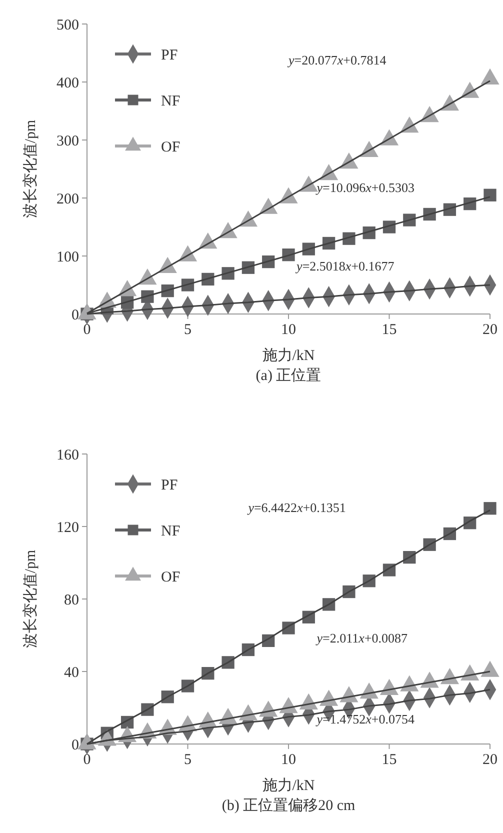  What do you see at coordinates (364, 188) in the screenshot?
I see `annotation: y=10.096x+0.5303` at bounding box center [364, 188].